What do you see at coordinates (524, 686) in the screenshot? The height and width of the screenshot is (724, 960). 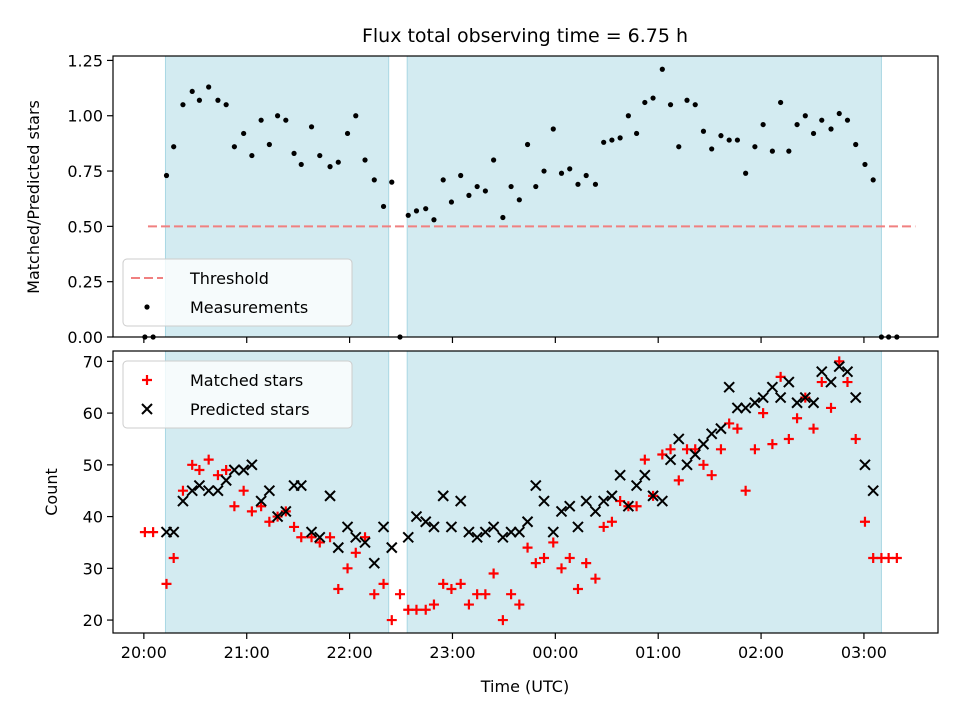 I see `x-axis-label: Time (UTC)` at bounding box center [524, 686].